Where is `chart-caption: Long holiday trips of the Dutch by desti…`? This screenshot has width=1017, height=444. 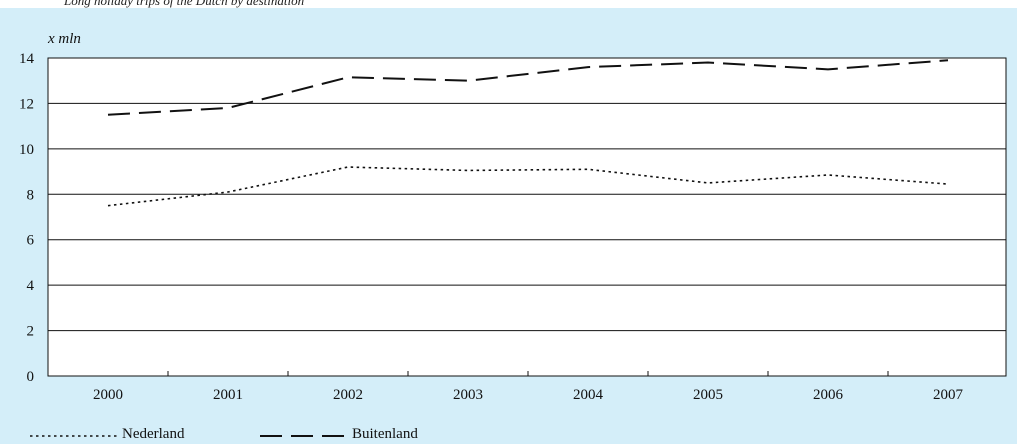
chart-caption: Long holiday trips of the Dutch by desti… is located at coordinates (184, 4).